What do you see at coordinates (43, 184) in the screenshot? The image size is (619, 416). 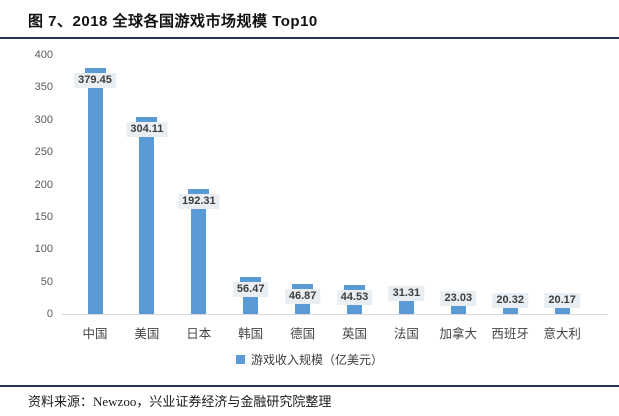 I see `y-tick-label: 200` at bounding box center [43, 184].